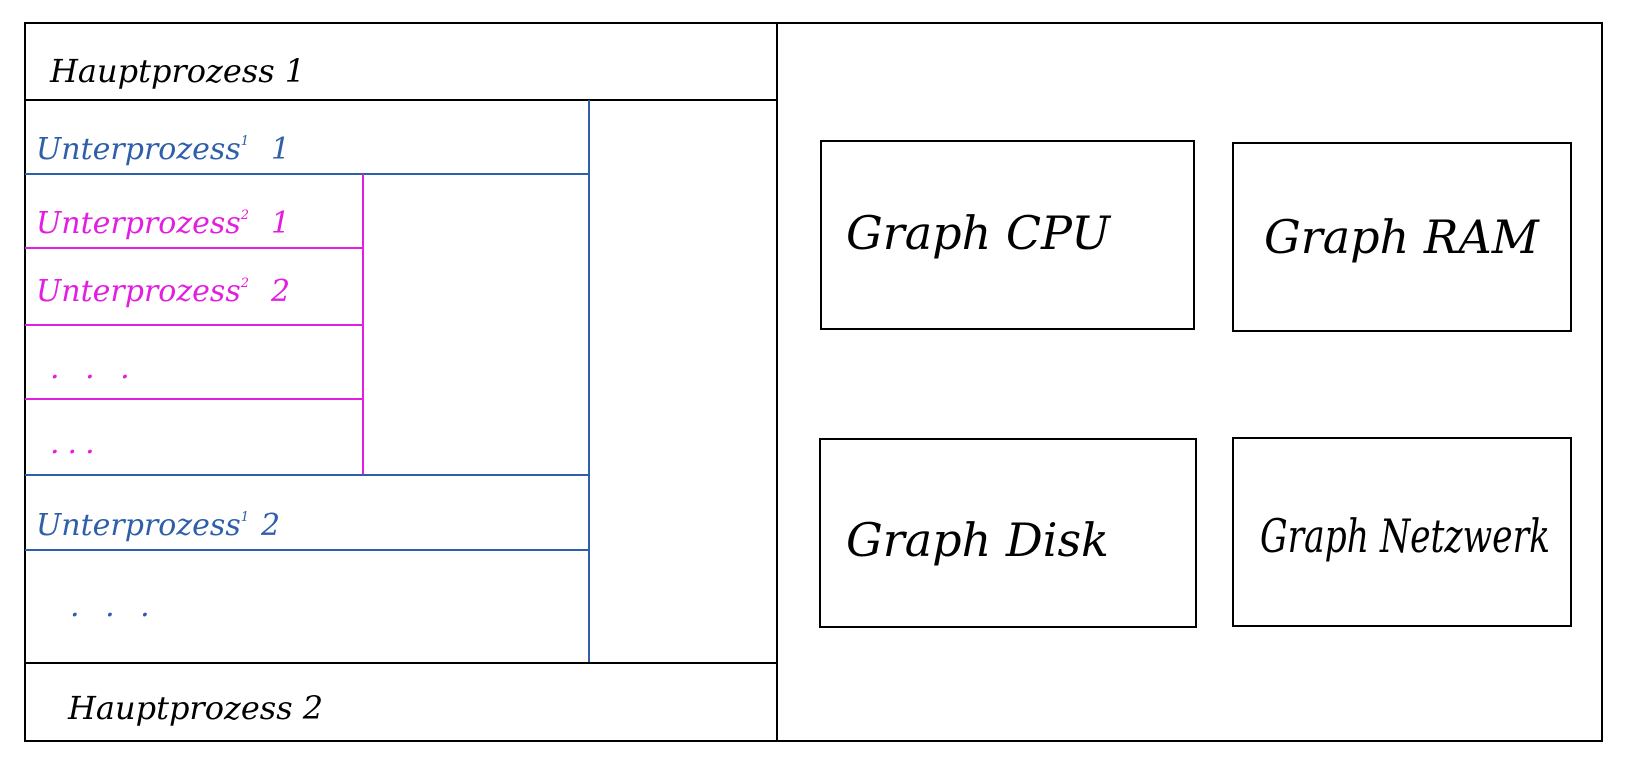 The width and height of the screenshot is (1626, 775). I want to click on graph-cpu-frame, so click(1007, 235).